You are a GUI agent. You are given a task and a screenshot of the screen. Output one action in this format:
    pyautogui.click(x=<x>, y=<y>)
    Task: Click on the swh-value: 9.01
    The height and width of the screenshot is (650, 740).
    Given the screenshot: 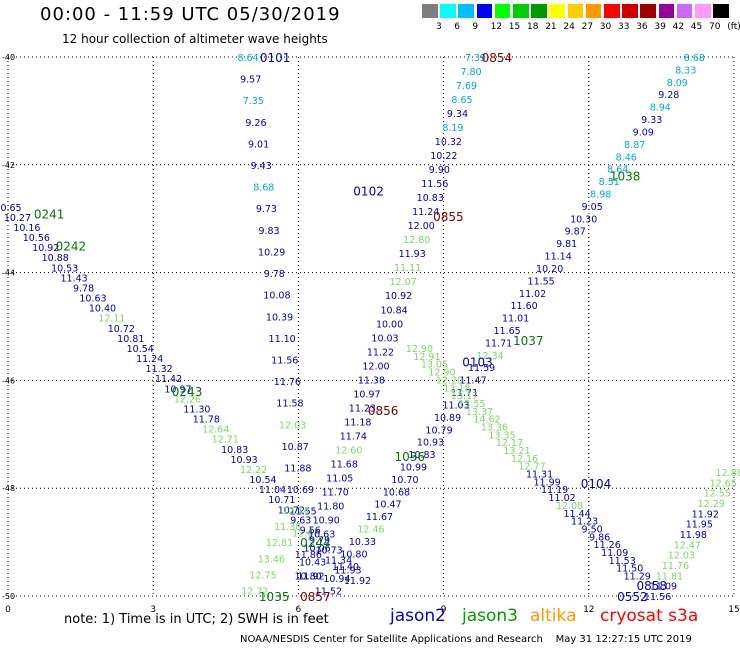 What is the action you would take?
    pyautogui.click(x=258, y=144)
    